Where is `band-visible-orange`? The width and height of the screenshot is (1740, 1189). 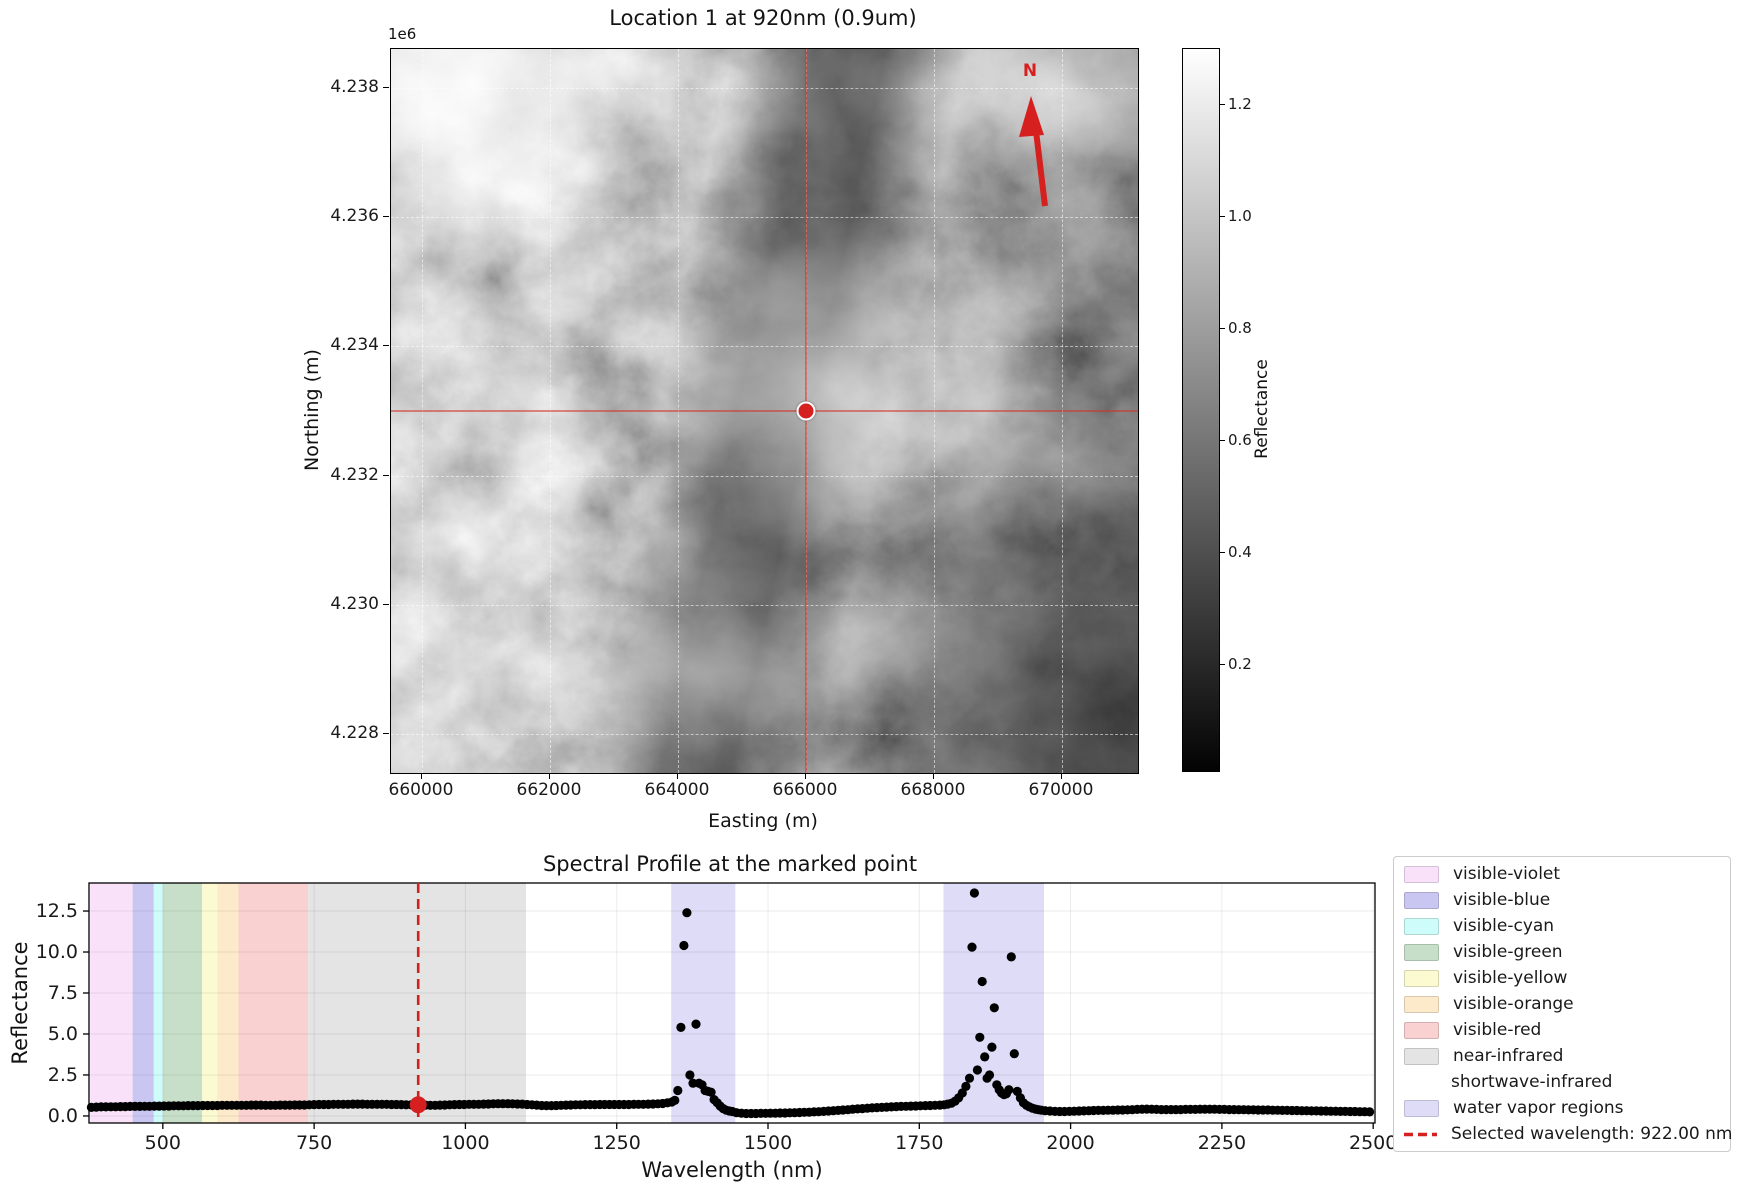
band-visible-orange is located at coordinates (228, 1003).